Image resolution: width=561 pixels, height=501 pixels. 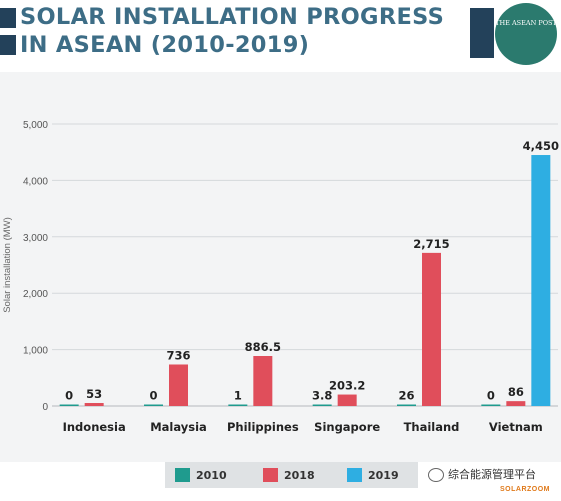 I want to click on y-tick-label: 4,000, so click(x=35, y=181).